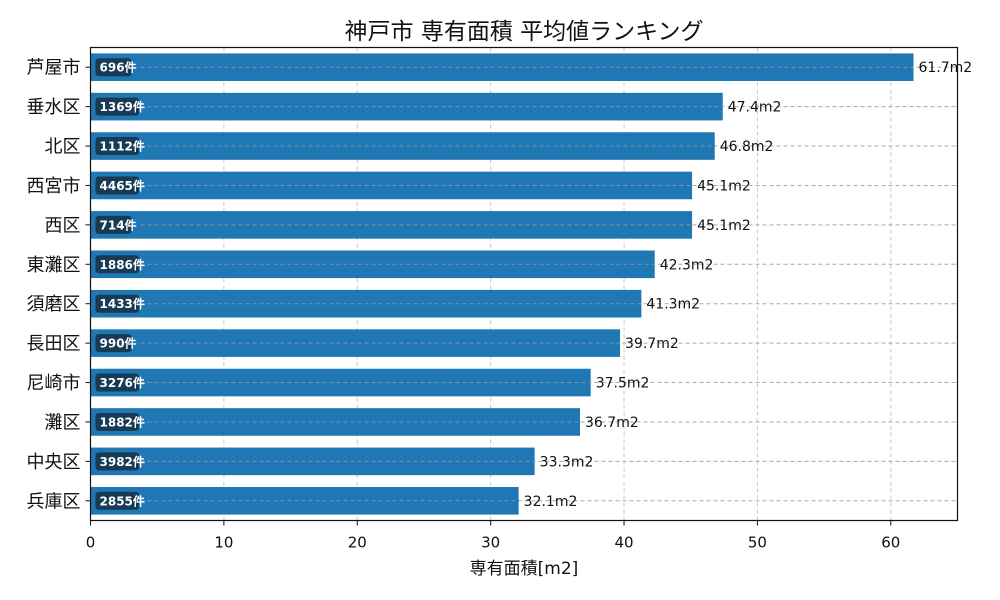 The width and height of the screenshot is (1000, 600). I want to click on count-label: 714件, so click(118, 224).